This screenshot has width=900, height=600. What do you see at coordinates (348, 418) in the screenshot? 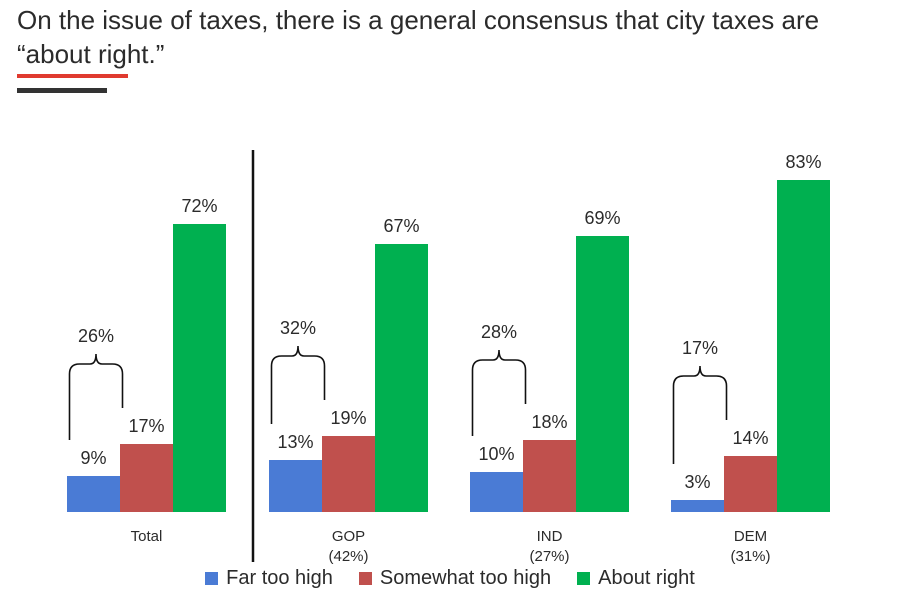
I see `data-label-gop-somewhat: 19%` at bounding box center [348, 418].